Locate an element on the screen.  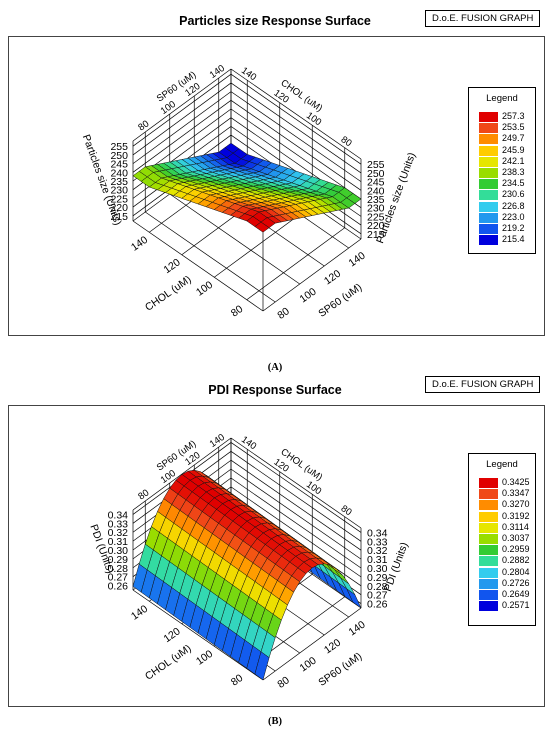
chart-a-z-tick-left: 215 is located at coordinates (119, 217).